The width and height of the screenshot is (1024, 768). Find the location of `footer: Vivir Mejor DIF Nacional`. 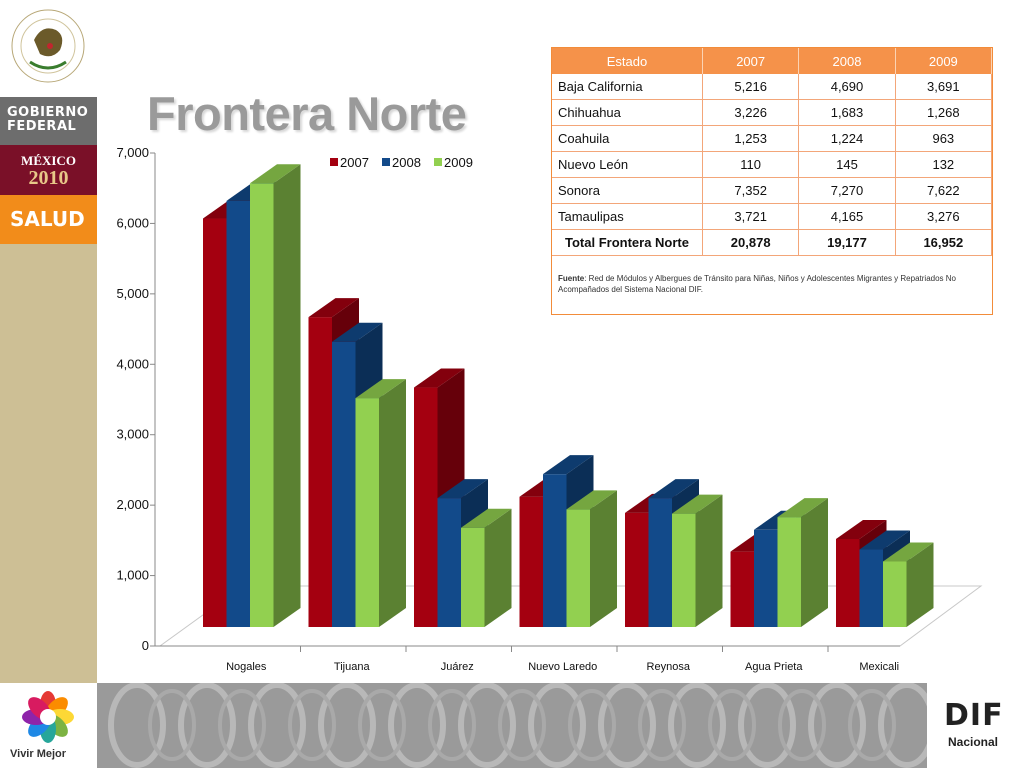

footer: Vivir Mejor DIF Nacional is located at coordinates (512, 725).